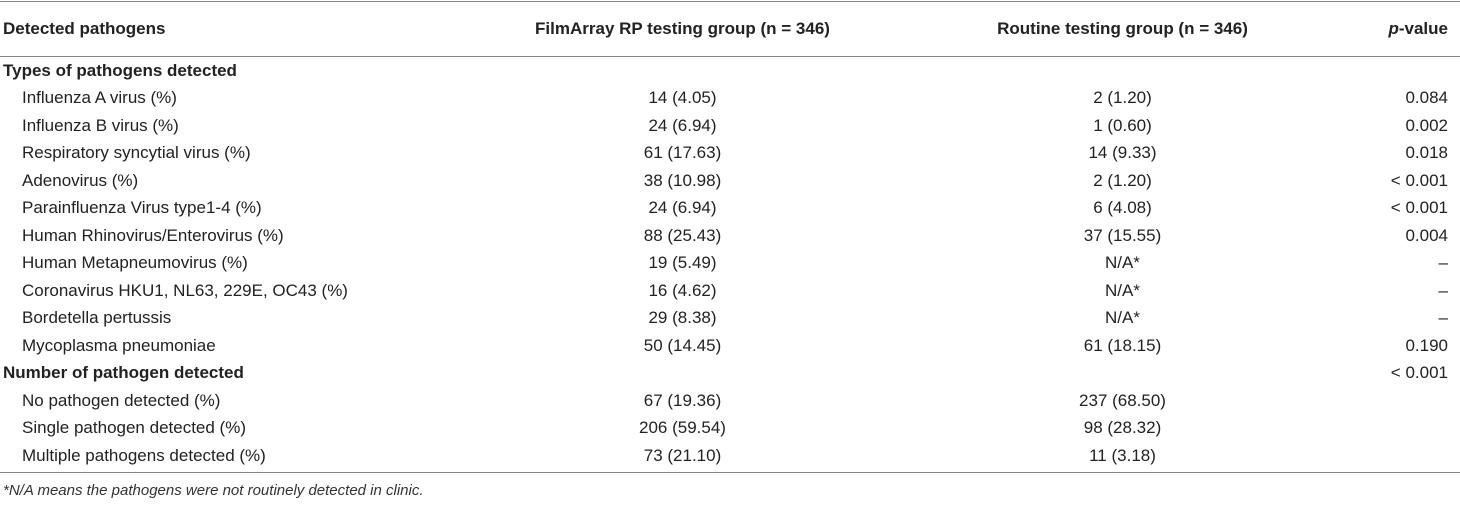 Image resolution: width=1460 pixels, height=516 pixels. I want to click on row-label: Mycoplasma pneumoniae, so click(119, 345).